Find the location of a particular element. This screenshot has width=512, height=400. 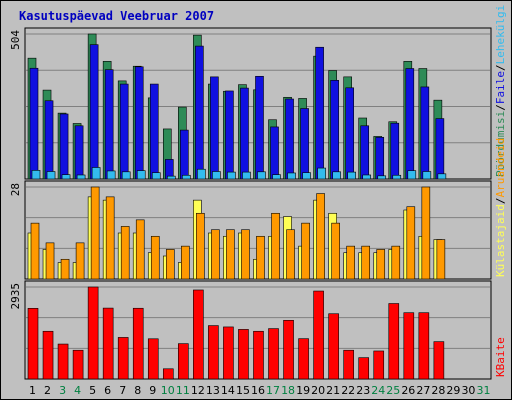

bar-Lehekülgi-day-16 is located at coordinates (261, 175).